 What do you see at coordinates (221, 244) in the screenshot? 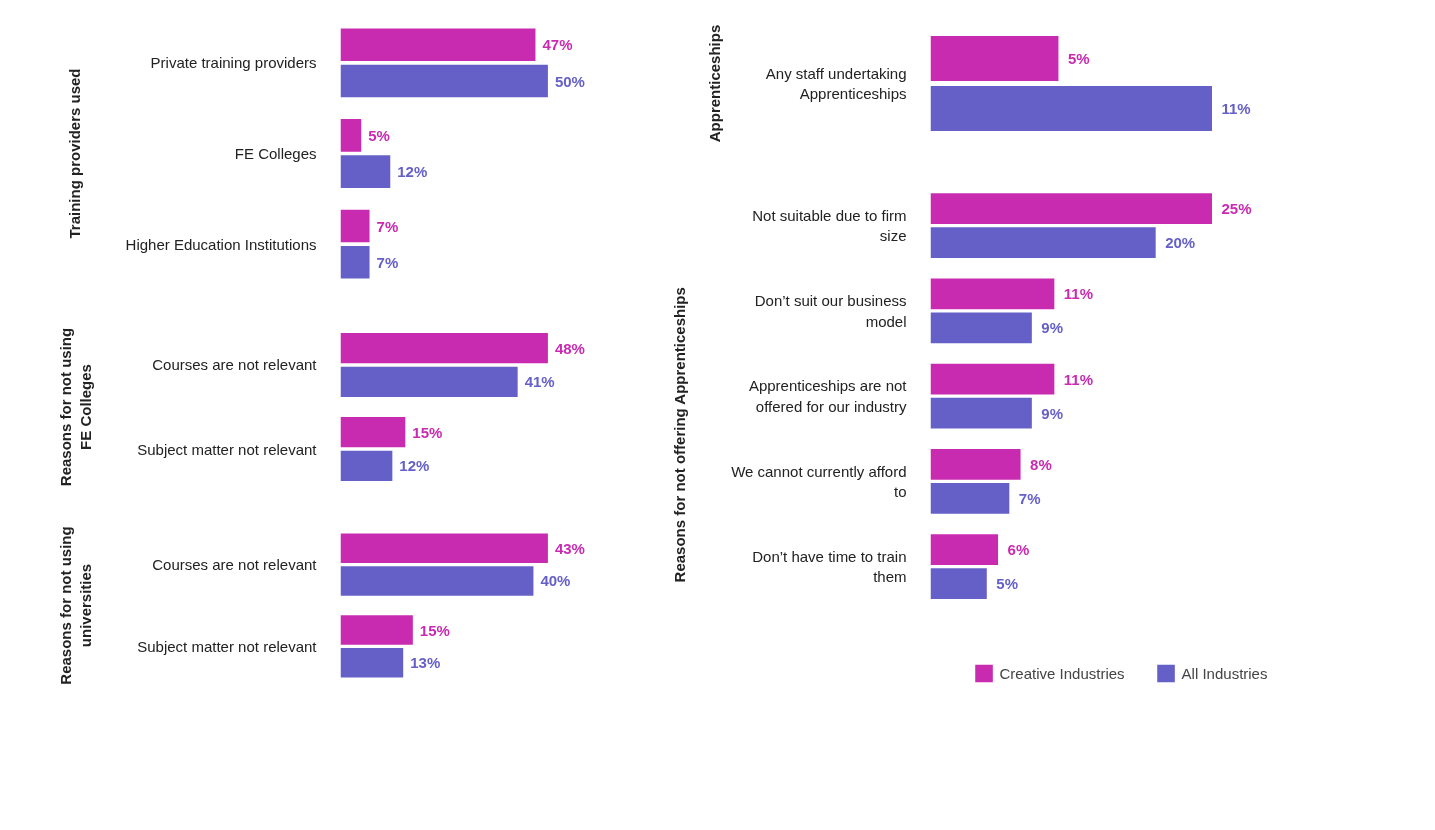
I see `y-tick-label: Higher Education Institutions` at bounding box center [221, 244].